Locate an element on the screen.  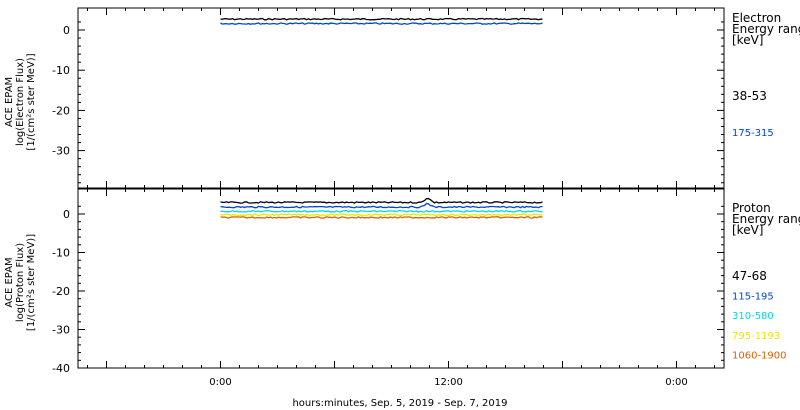
proton-ylabel-line: ACE EPAM is located at coordinates (9, 282).